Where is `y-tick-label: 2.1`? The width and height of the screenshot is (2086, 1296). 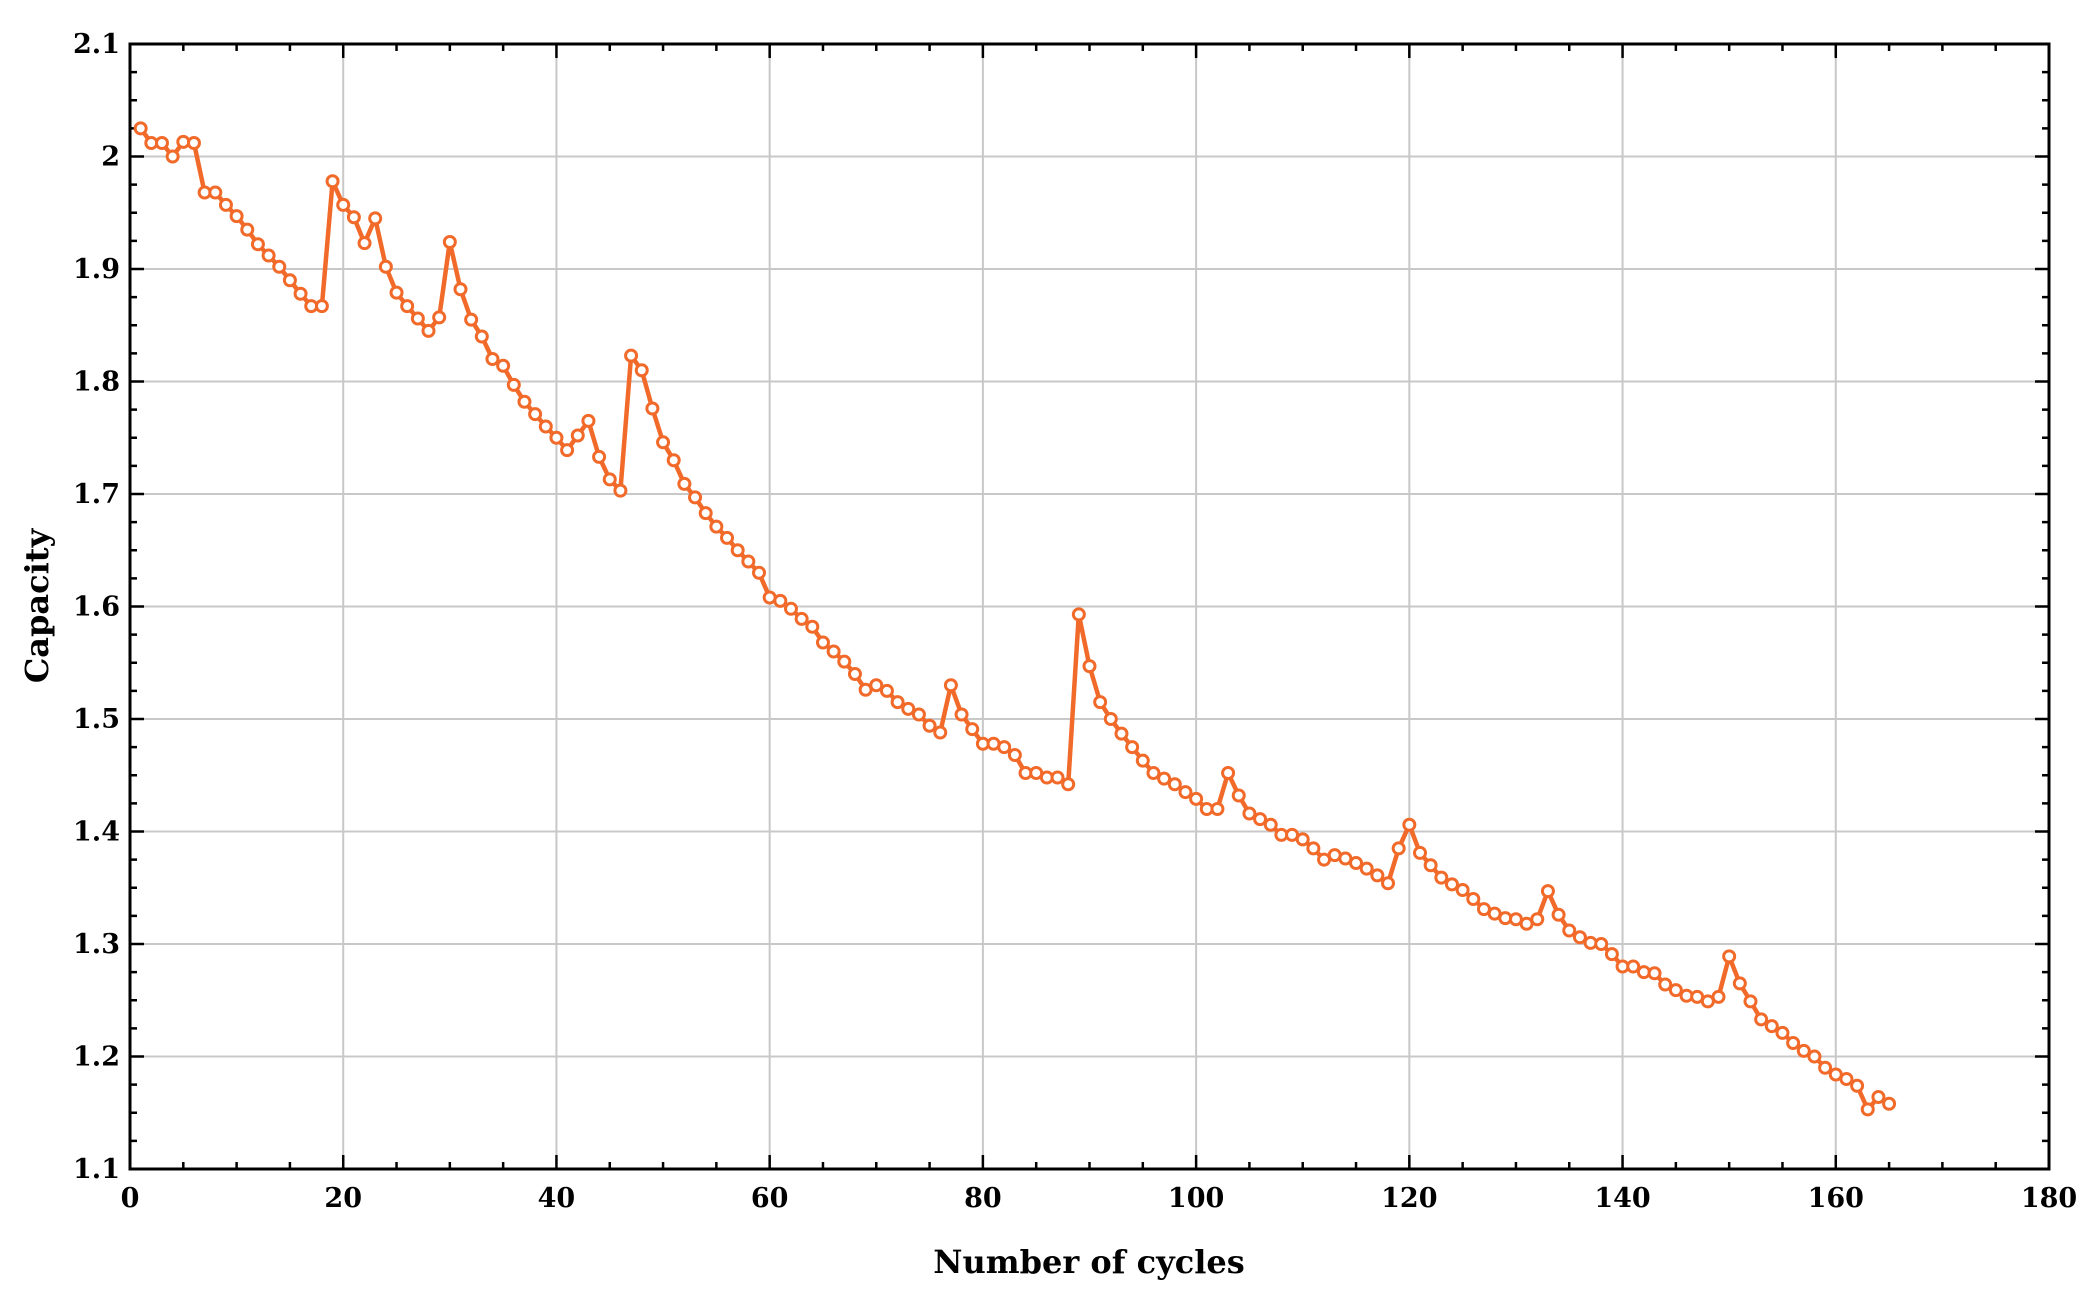
y-tick-label: 2.1 is located at coordinates (96, 44).